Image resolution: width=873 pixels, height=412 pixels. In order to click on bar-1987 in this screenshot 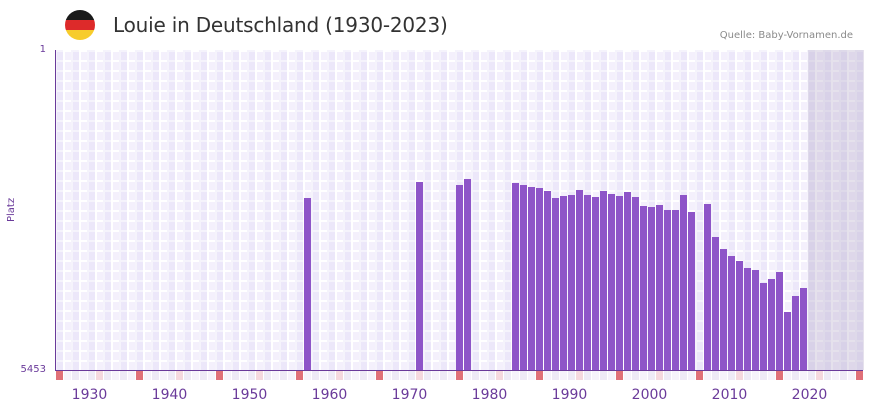, I will do `click(531, 278)`.